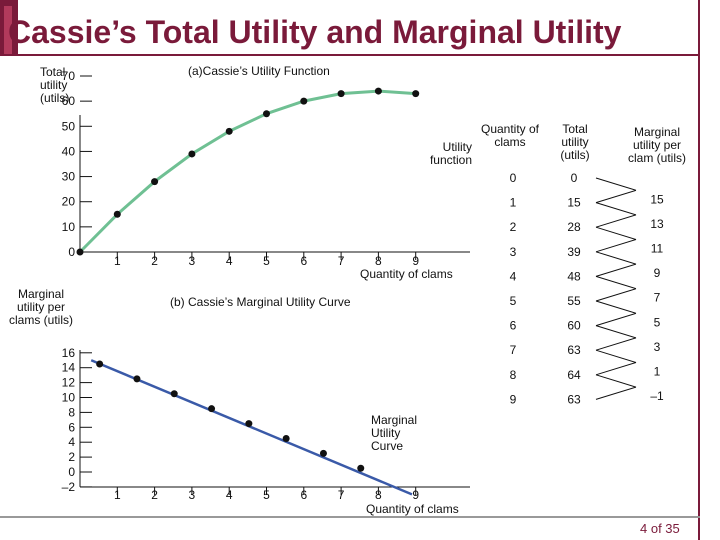 The width and height of the screenshot is (720, 540). I want to click on chart-a-x-axis-label: Quantity of clams, so click(406, 274).